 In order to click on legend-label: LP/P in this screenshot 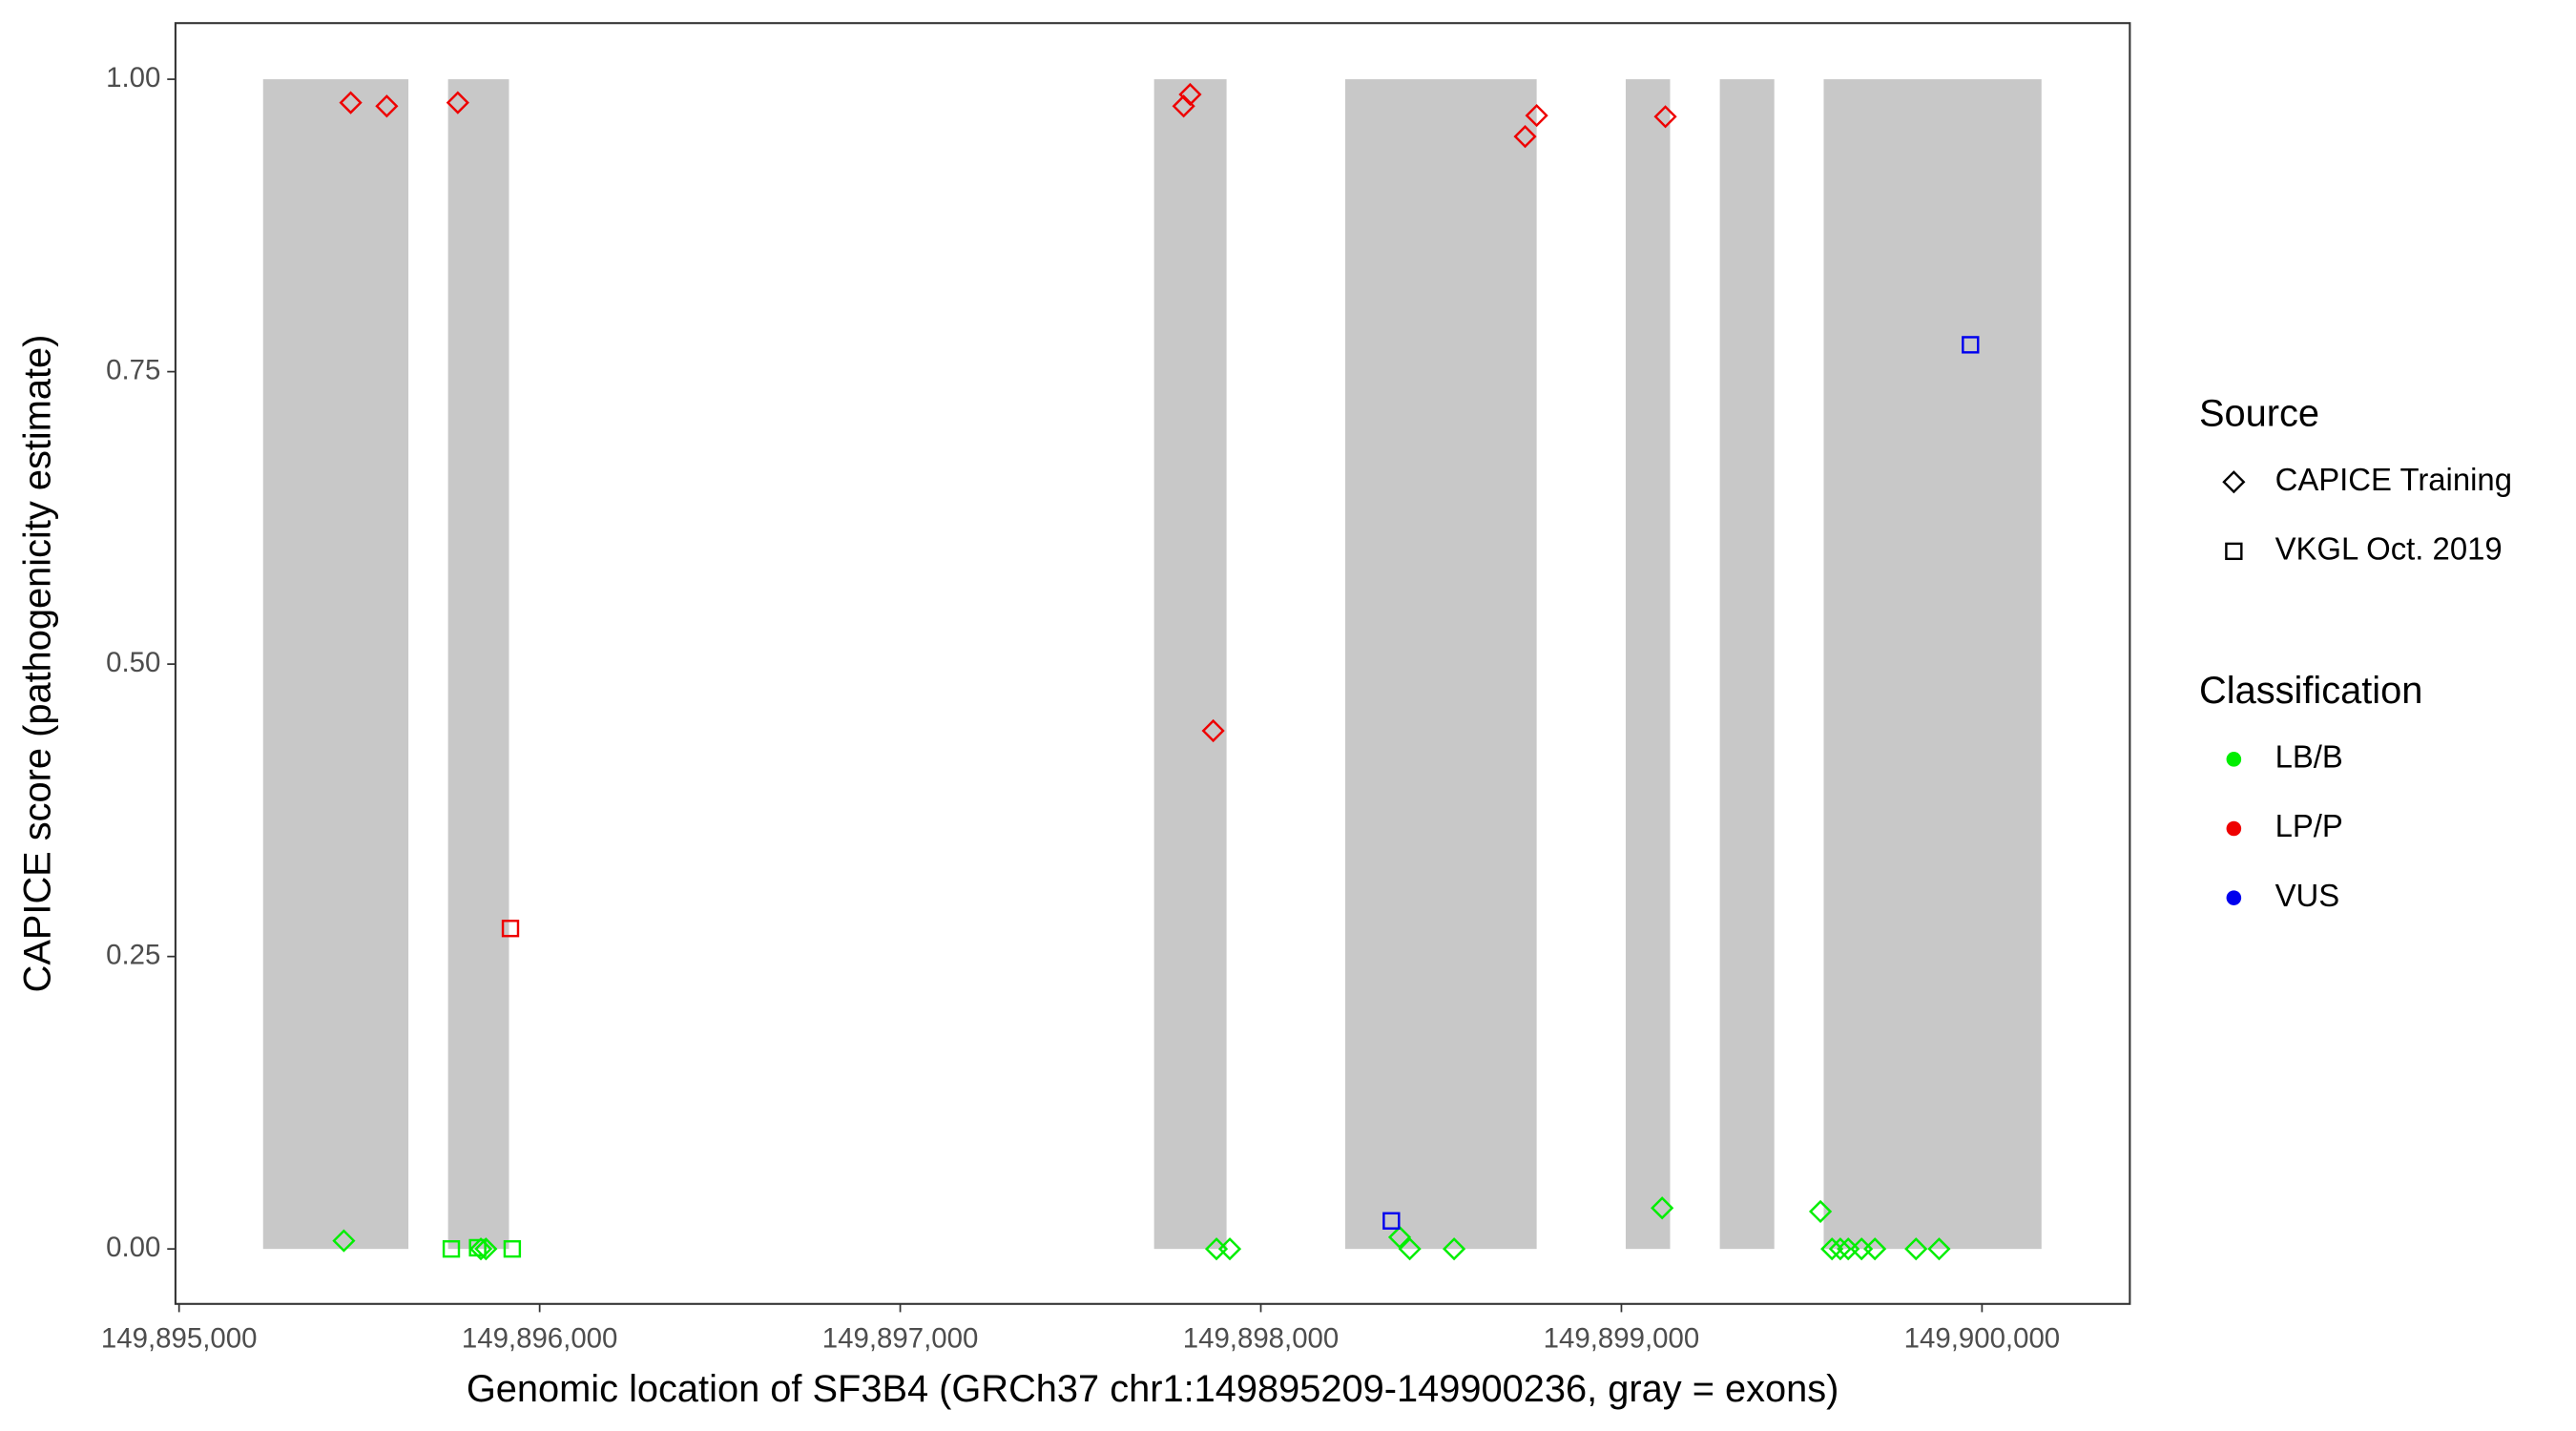, I will do `click(2309, 825)`.